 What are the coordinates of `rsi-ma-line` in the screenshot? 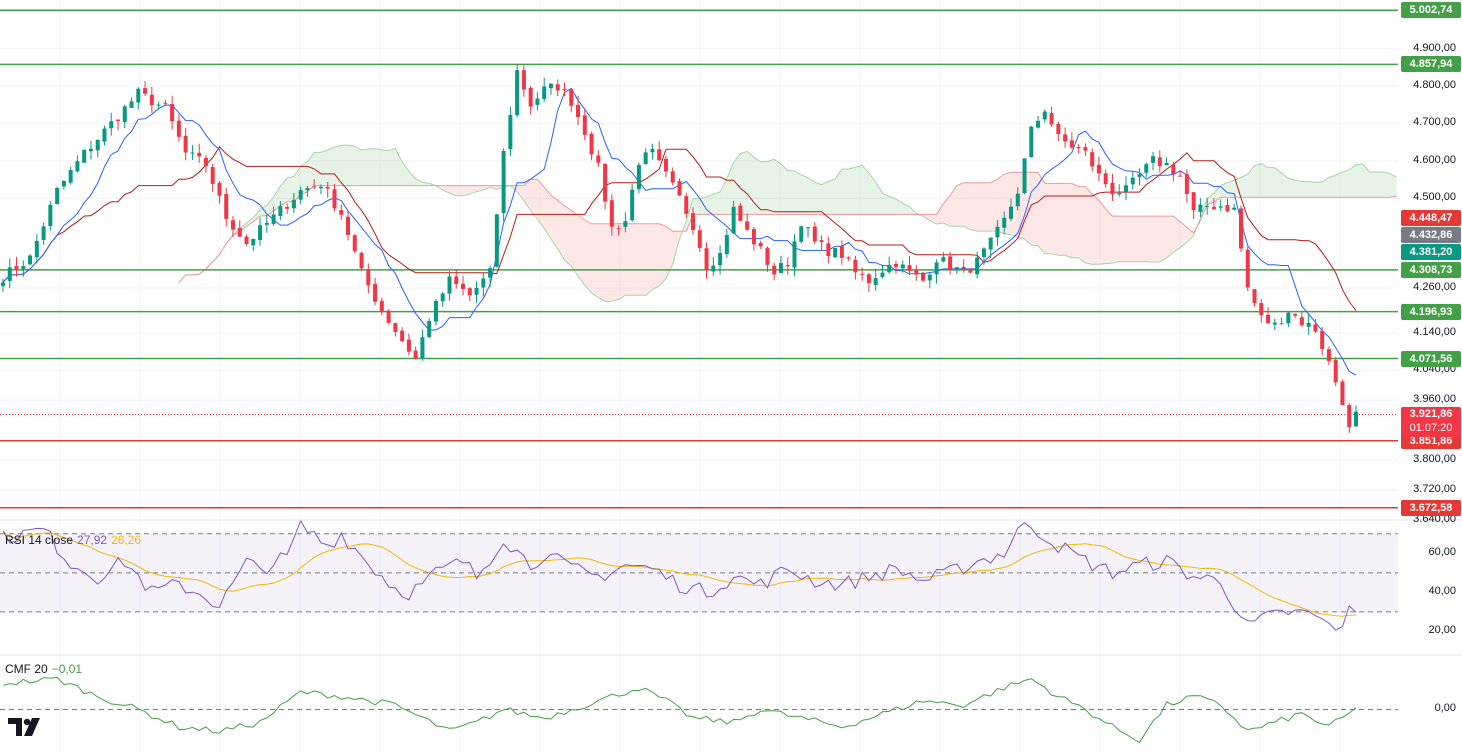 It's located at (679, 573).